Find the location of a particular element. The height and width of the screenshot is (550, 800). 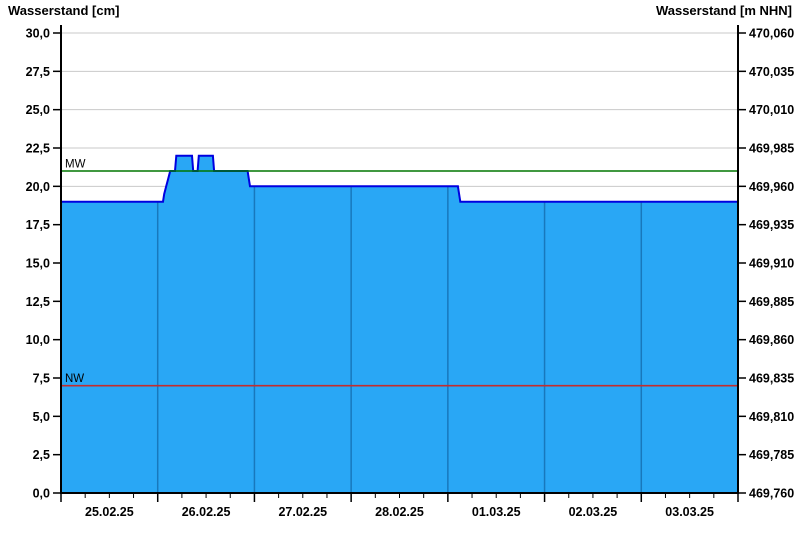

right-axis-tick-label: 469,835 is located at coordinates (771, 379).